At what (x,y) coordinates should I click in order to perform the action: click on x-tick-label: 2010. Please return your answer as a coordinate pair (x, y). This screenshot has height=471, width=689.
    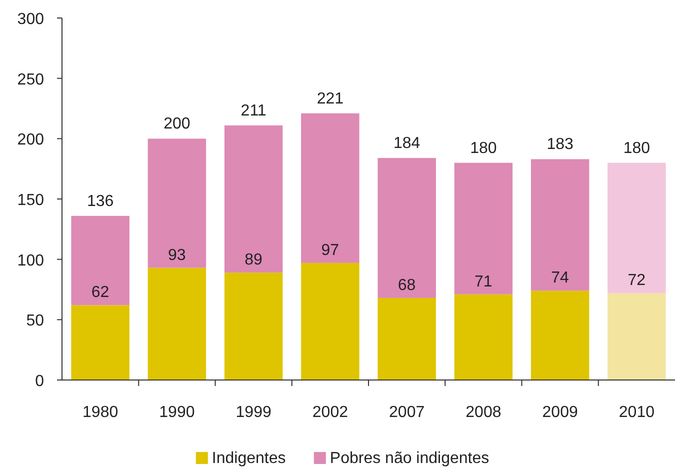
    Looking at the image, I should click on (636, 412).